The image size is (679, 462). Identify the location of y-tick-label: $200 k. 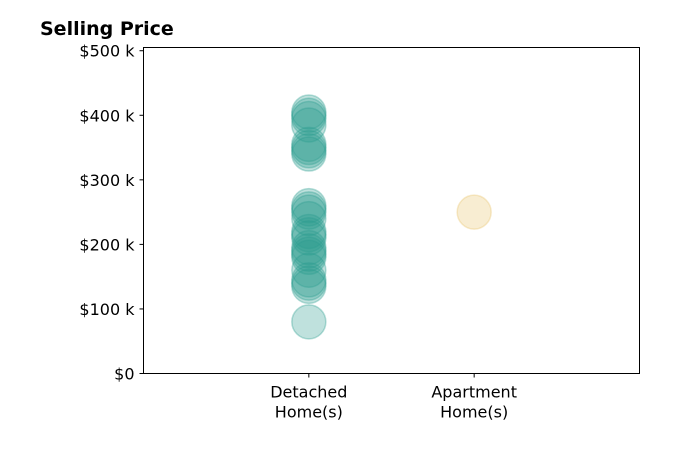
(107, 244).